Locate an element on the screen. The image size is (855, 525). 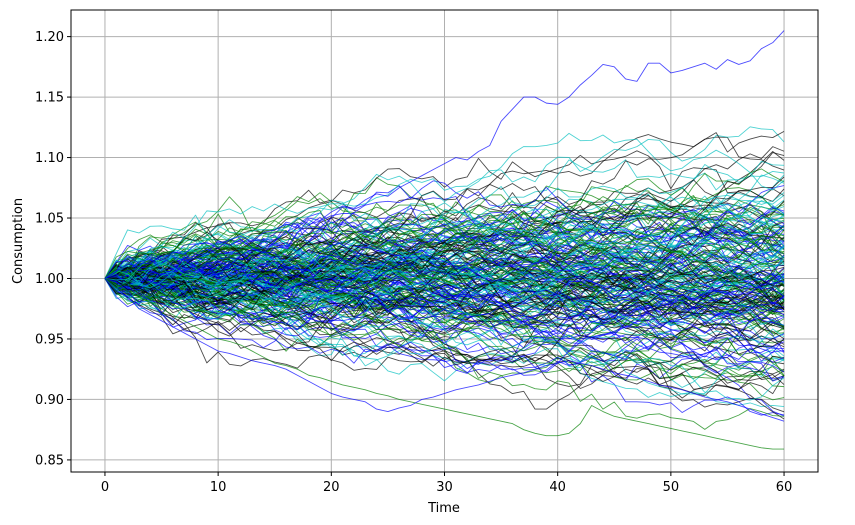
y-tick-label: 1.10 is located at coordinates (49, 158).